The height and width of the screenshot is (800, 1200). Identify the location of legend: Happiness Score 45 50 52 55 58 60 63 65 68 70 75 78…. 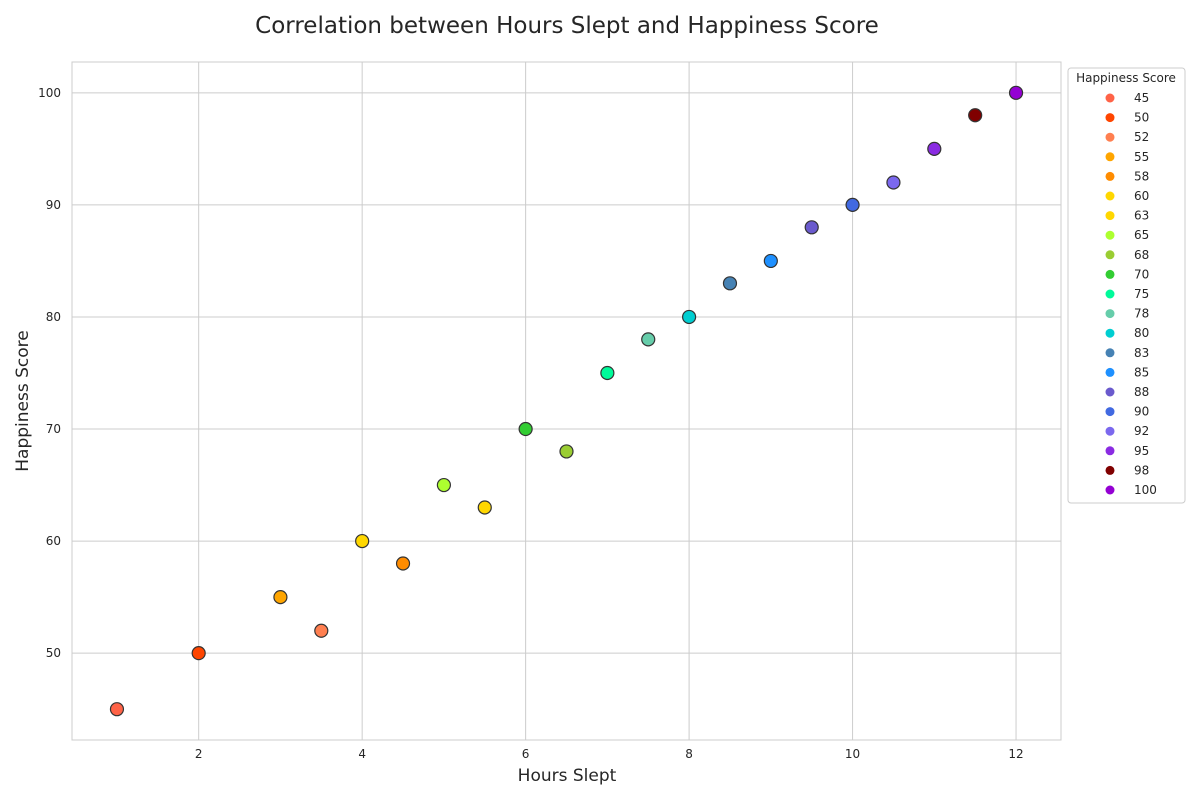
(1126, 285).